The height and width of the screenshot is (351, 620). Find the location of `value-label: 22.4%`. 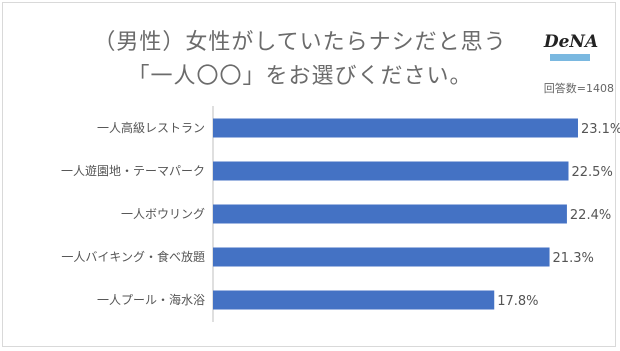

value-label: 22.4% is located at coordinates (590, 215).